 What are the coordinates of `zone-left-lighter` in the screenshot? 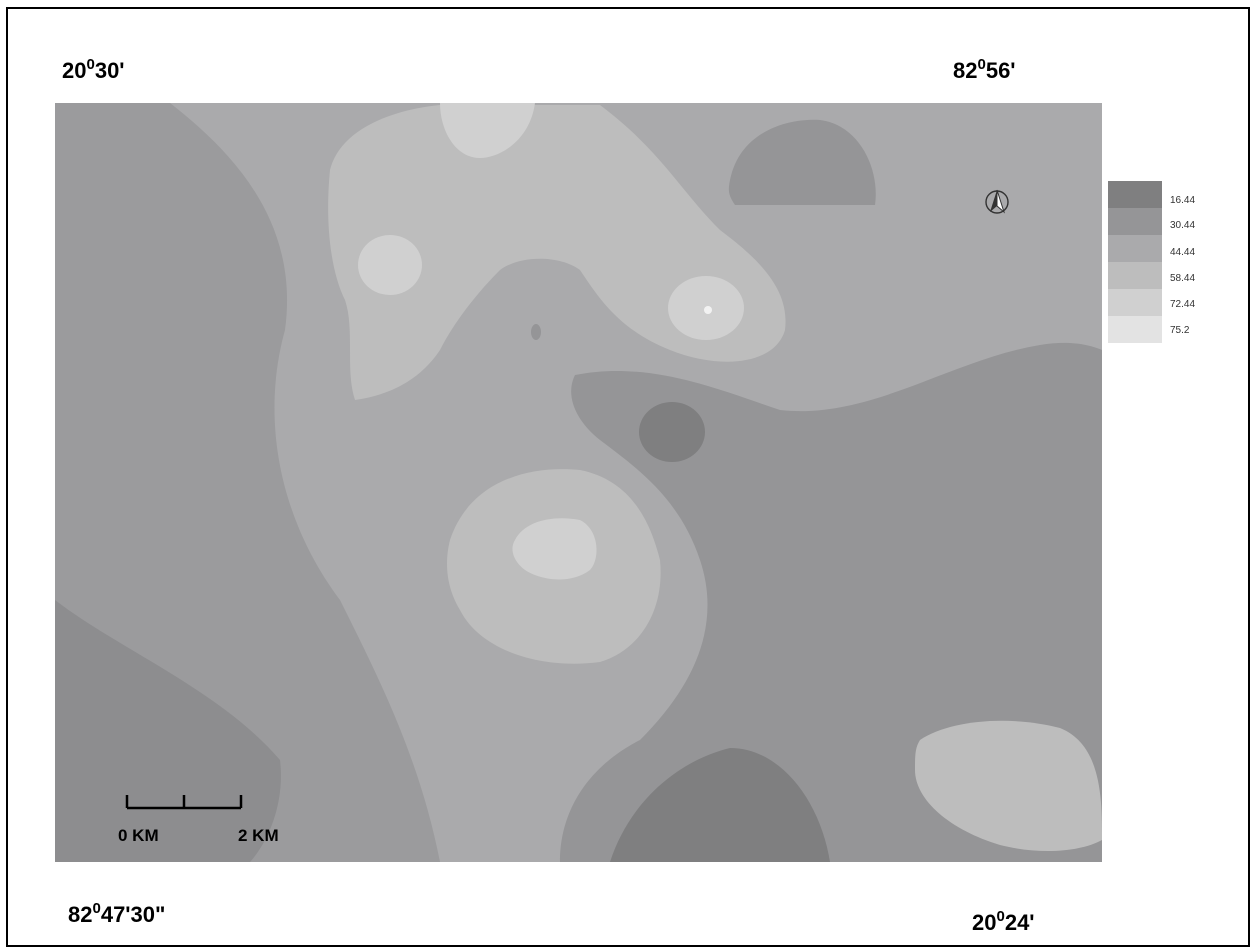 It's located at (390, 265).